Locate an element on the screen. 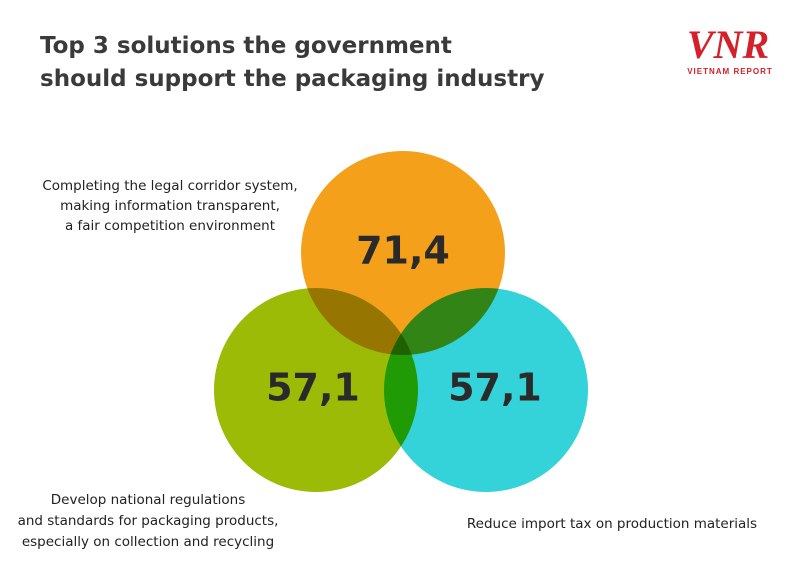  logo-name: VIETNAM REPORT is located at coordinates (730, 71).